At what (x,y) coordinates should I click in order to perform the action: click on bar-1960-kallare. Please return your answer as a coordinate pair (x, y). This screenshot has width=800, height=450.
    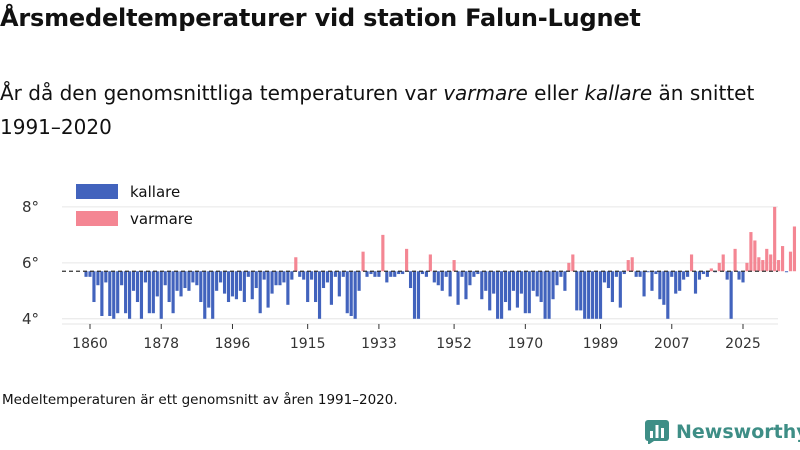
    Looking at the image, I should click on (486, 281).